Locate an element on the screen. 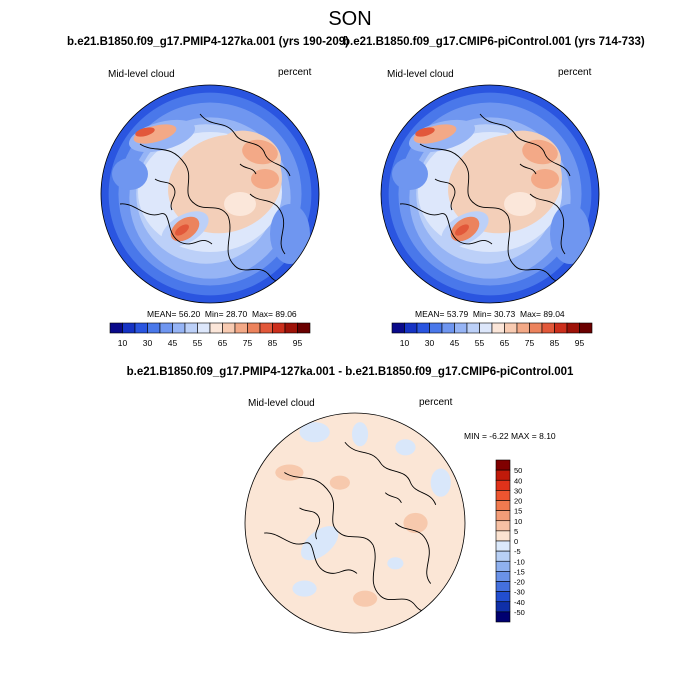 The height and width of the screenshot is (700, 700). colorbar-tick-label: -20 is located at coordinates (519, 582).